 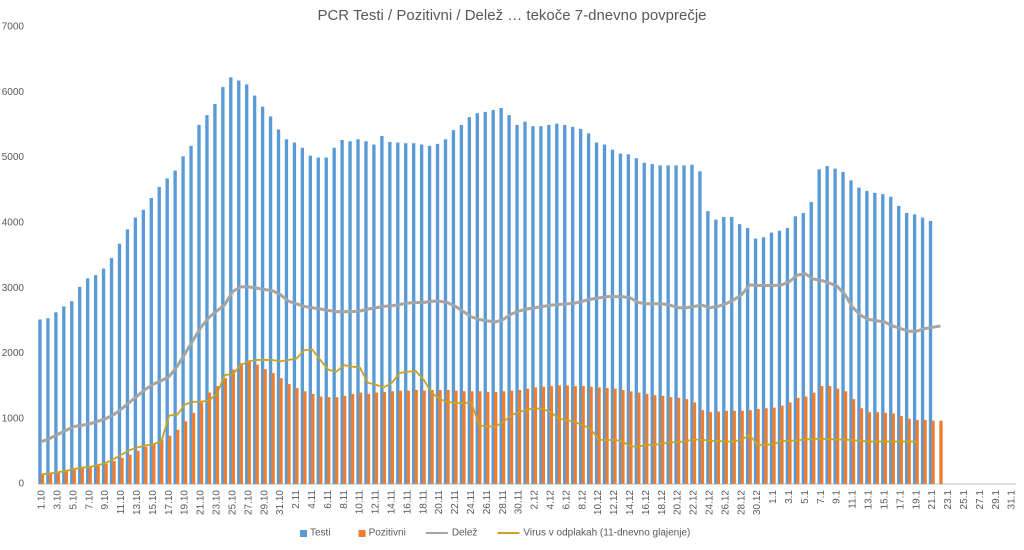 I want to click on x-tick-label: 5.1, so click(x=805, y=497).